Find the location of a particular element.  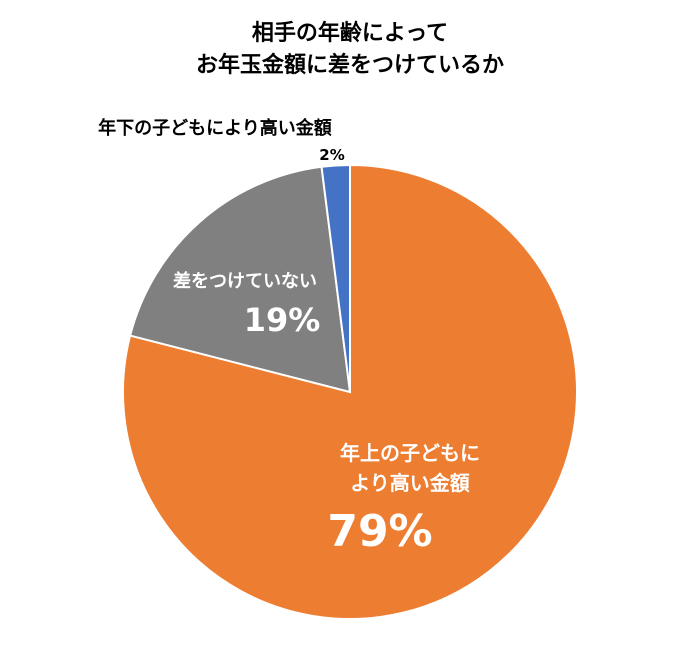

slice-pct-same: 19% is located at coordinates (282, 320).